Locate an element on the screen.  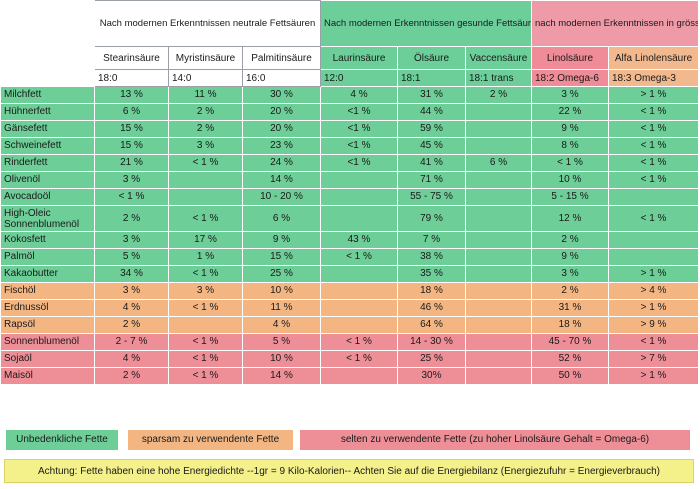
column-header: Myristinsäure is located at coordinates (205, 58).